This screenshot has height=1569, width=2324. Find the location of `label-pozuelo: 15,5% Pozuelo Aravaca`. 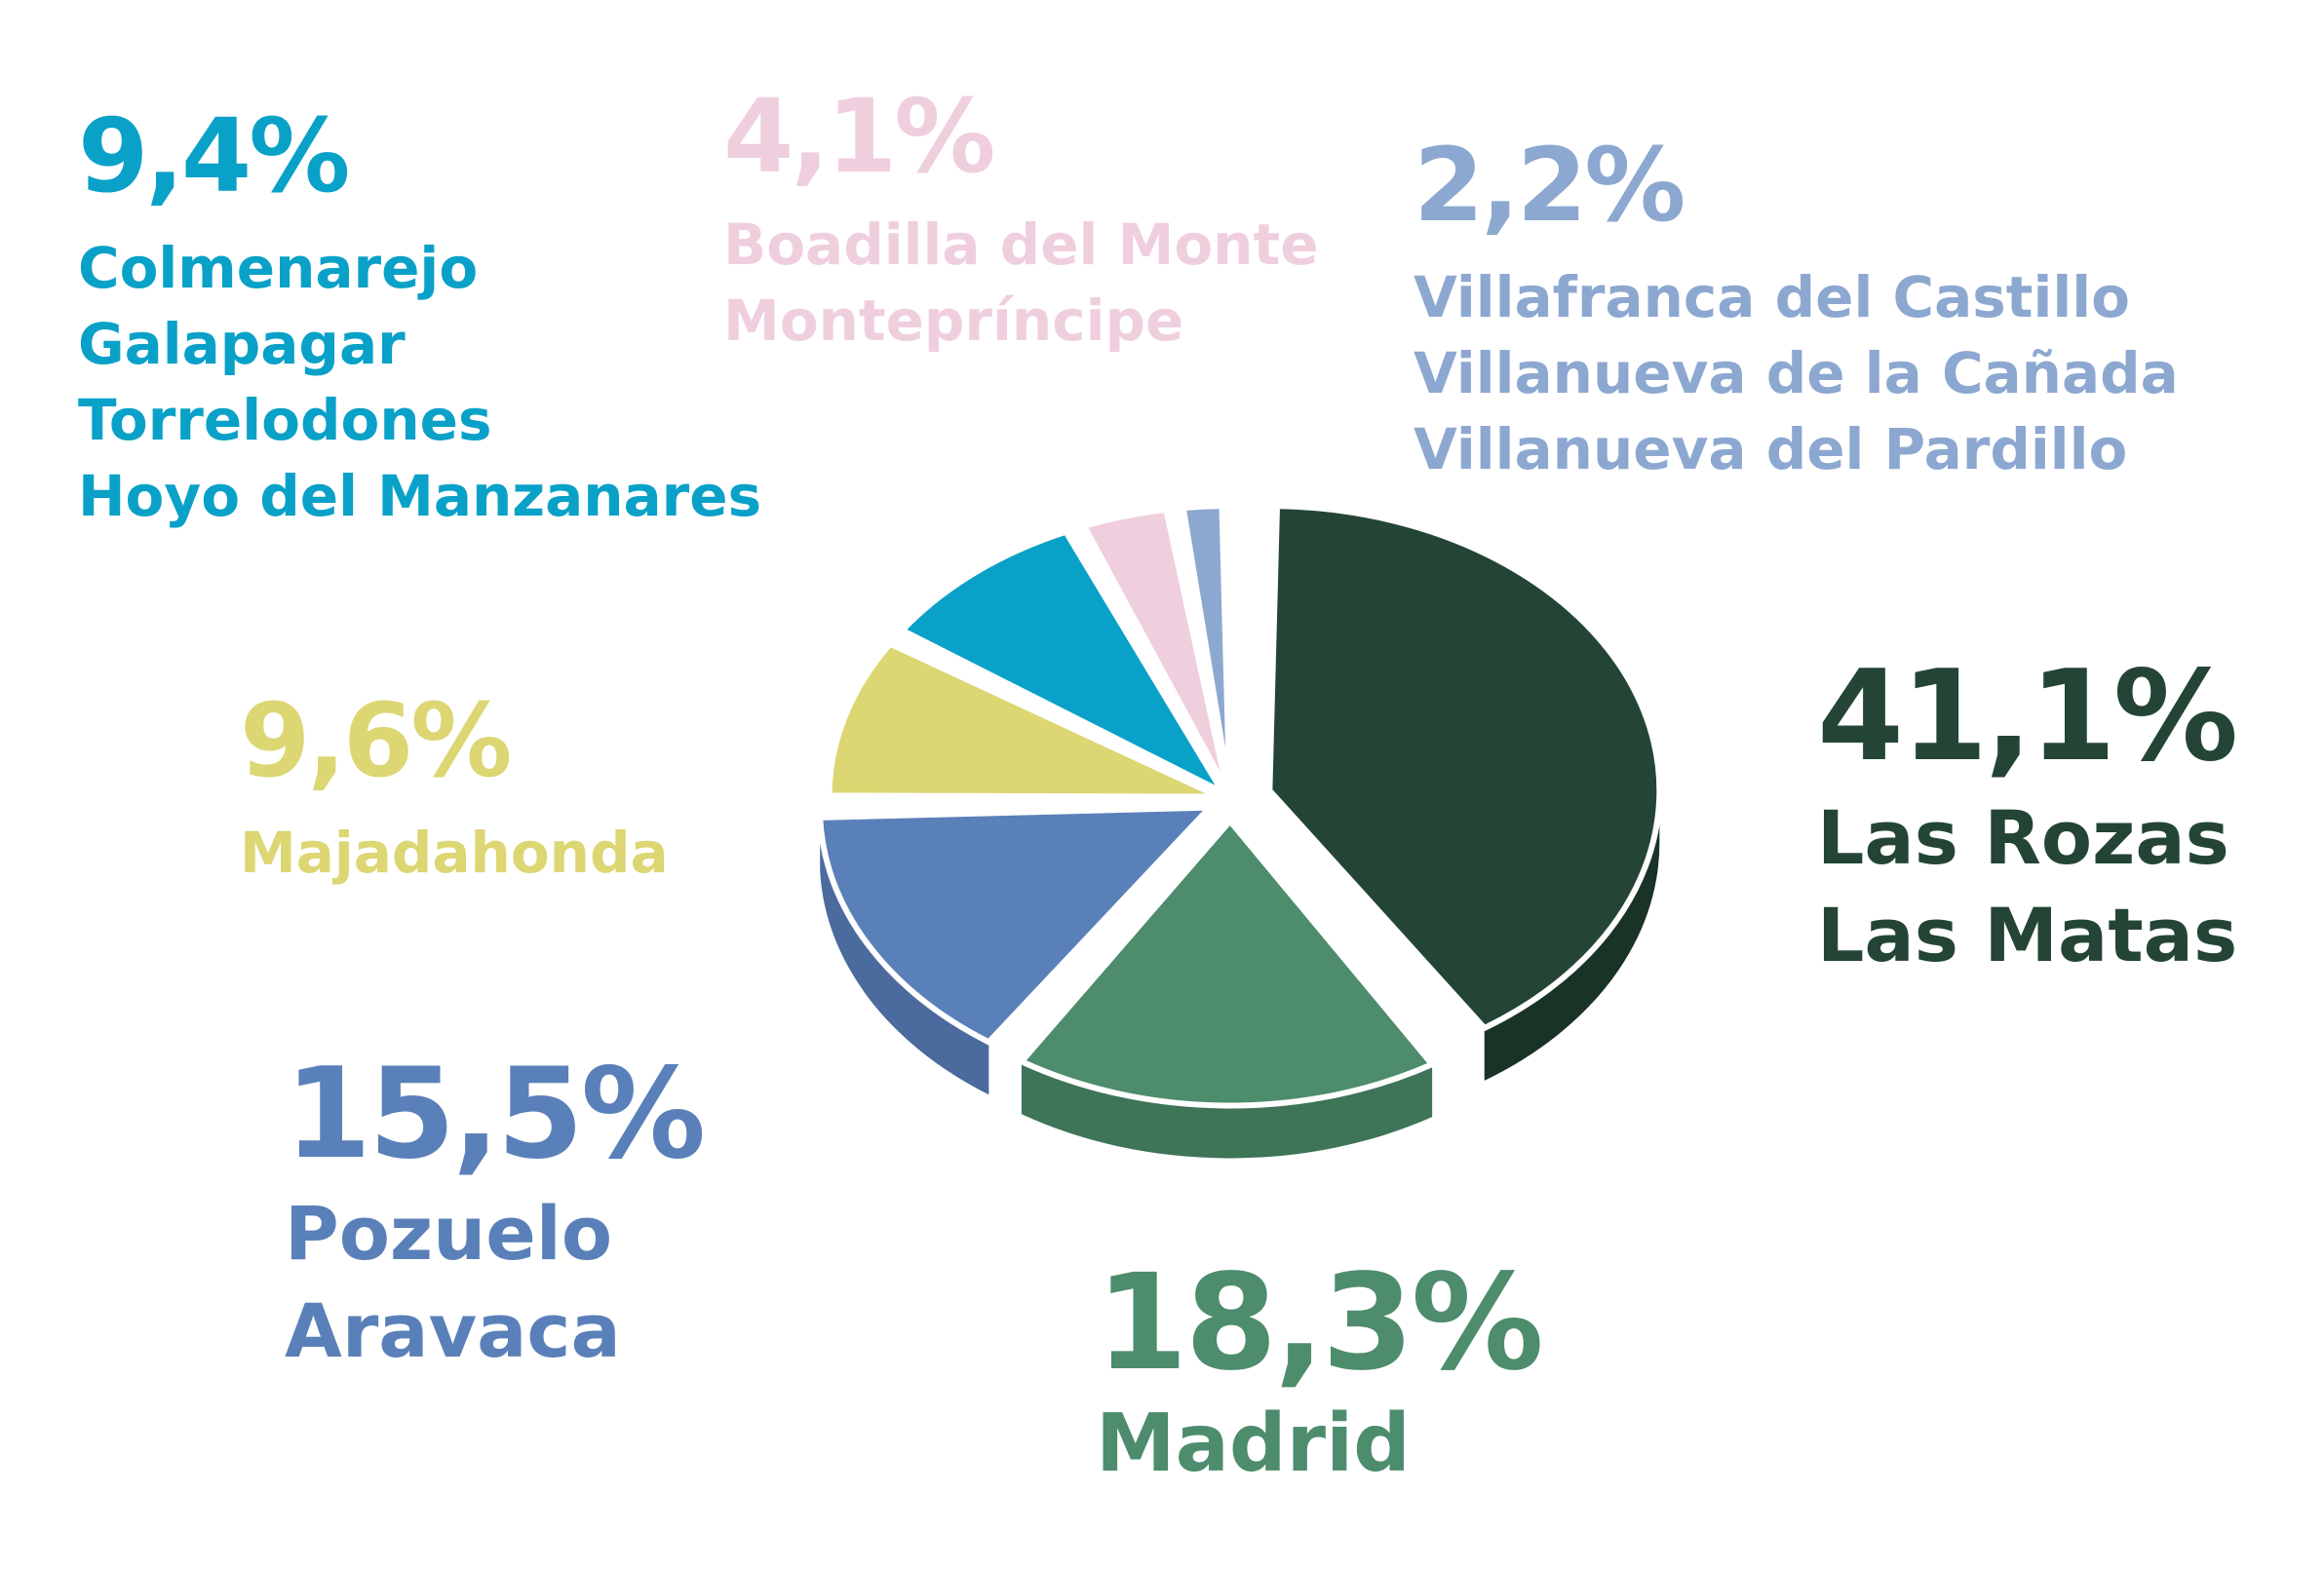

label-pozuelo: 15,5% Pozuelo Aravaca is located at coordinates (495, 1211).